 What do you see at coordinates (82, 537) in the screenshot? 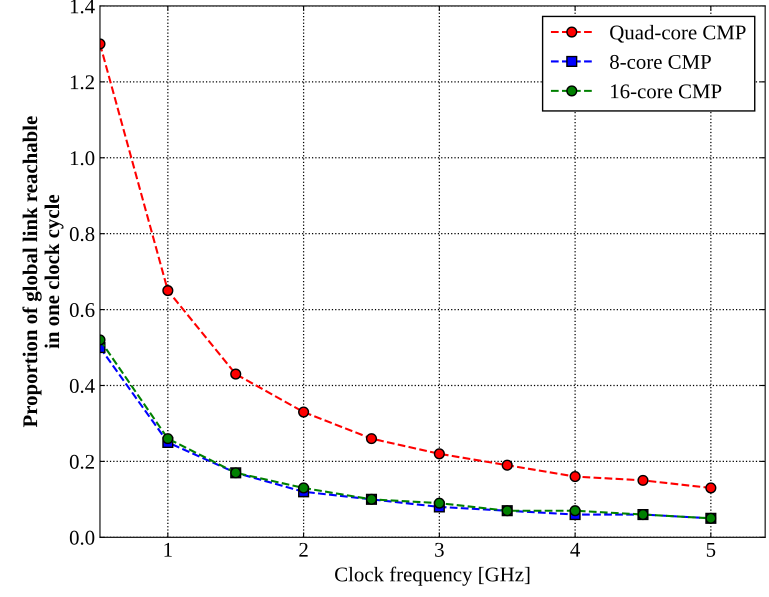
I see `y-tick-label: 0.0` at bounding box center [82, 537].